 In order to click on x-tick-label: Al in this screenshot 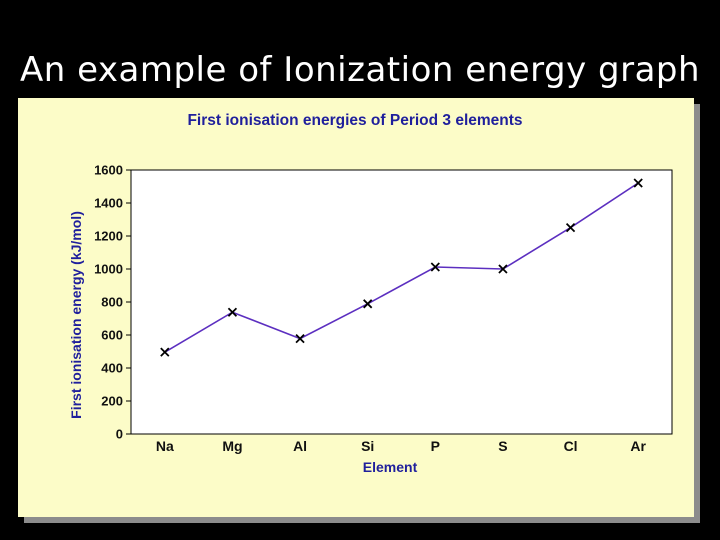, I will do `click(300, 446)`.